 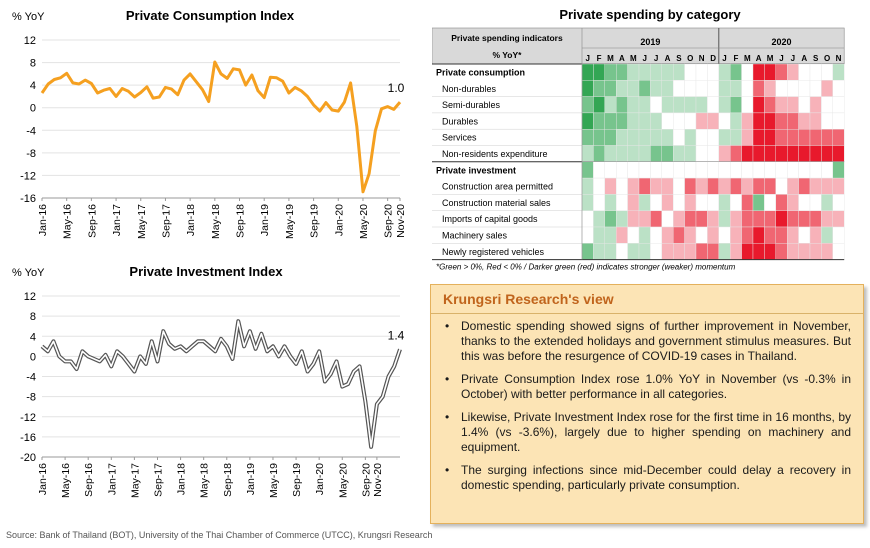 What do you see at coordinates (469, 89) in the screenshot?
I see `row-label: Non-durables` at bounding box center [469, 89].